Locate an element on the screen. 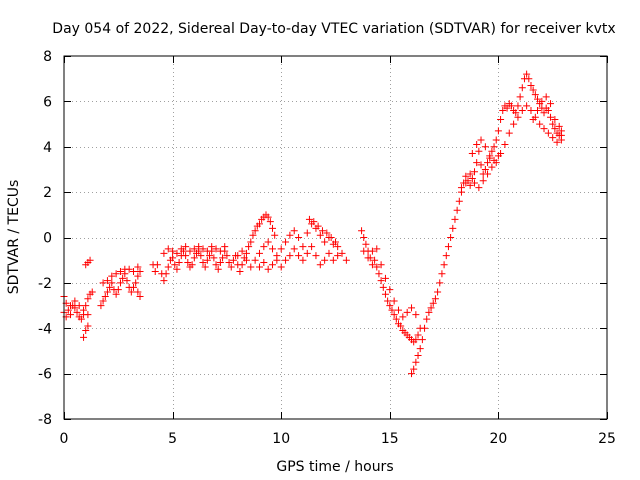 The width and height of the screenshot is (640, 480). x-axis-label: GPS time / hours is located at coordinates (334, 467).